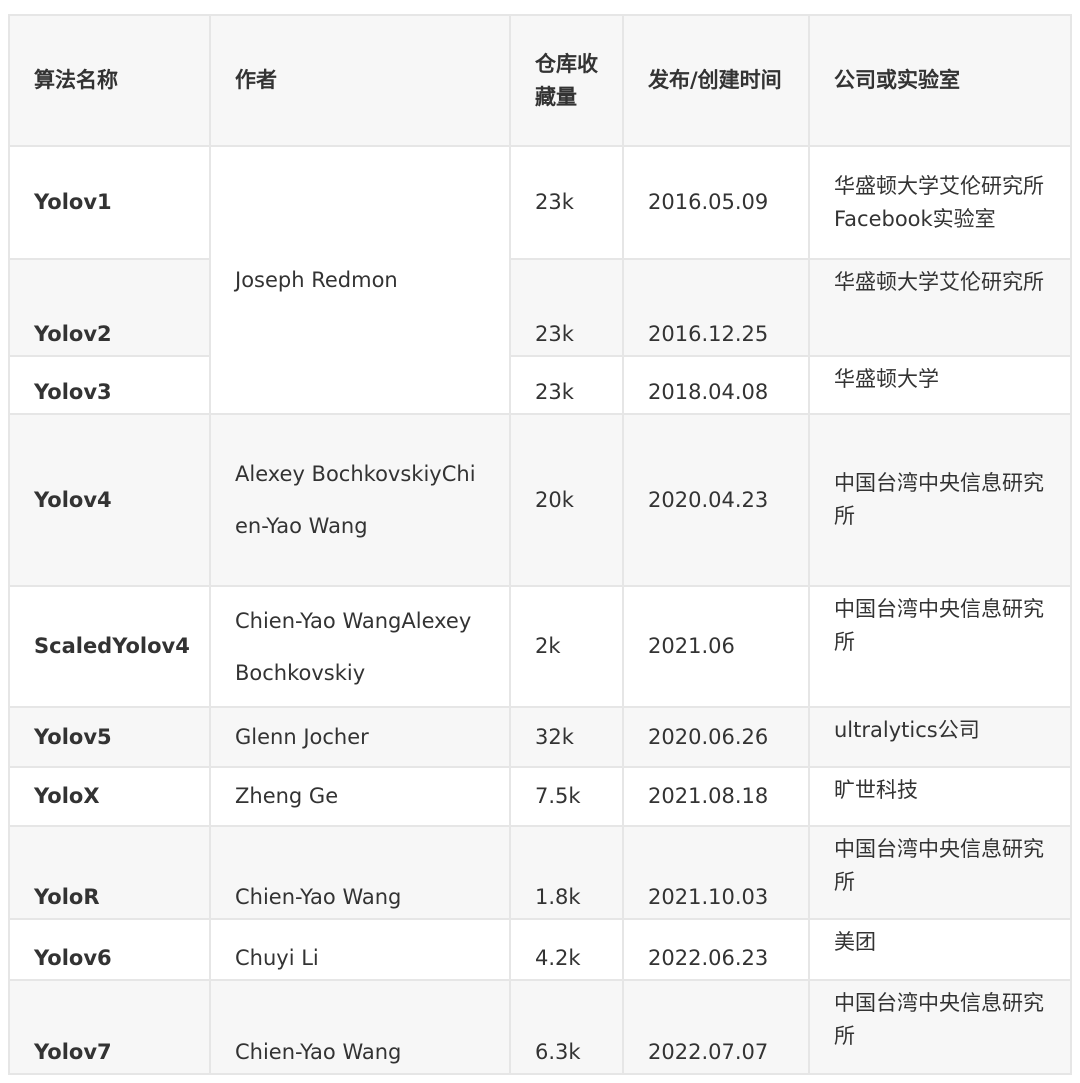 This screenshot has width=1080, height=1083. I want to click on cell-name: Yolov7, so click(109, 1027).